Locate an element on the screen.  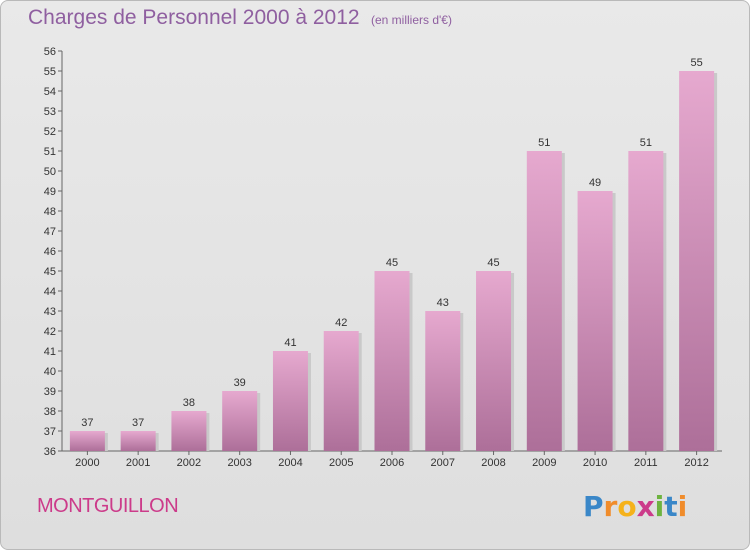
bar-2011 is located at coordinates (646, 301).